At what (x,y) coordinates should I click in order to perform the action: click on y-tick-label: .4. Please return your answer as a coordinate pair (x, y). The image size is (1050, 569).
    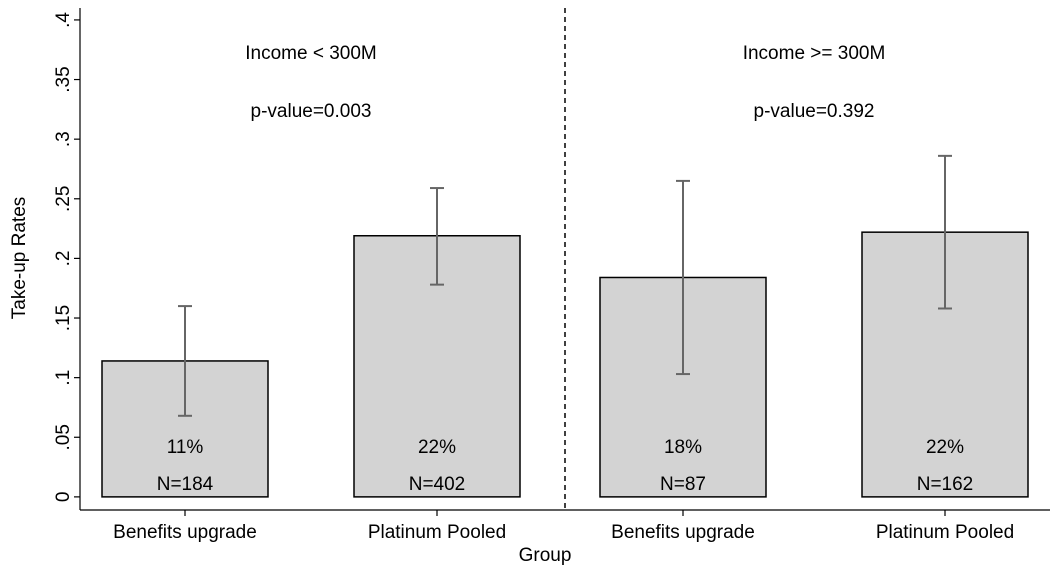
    Looking at the image, I should click on (63, 20).